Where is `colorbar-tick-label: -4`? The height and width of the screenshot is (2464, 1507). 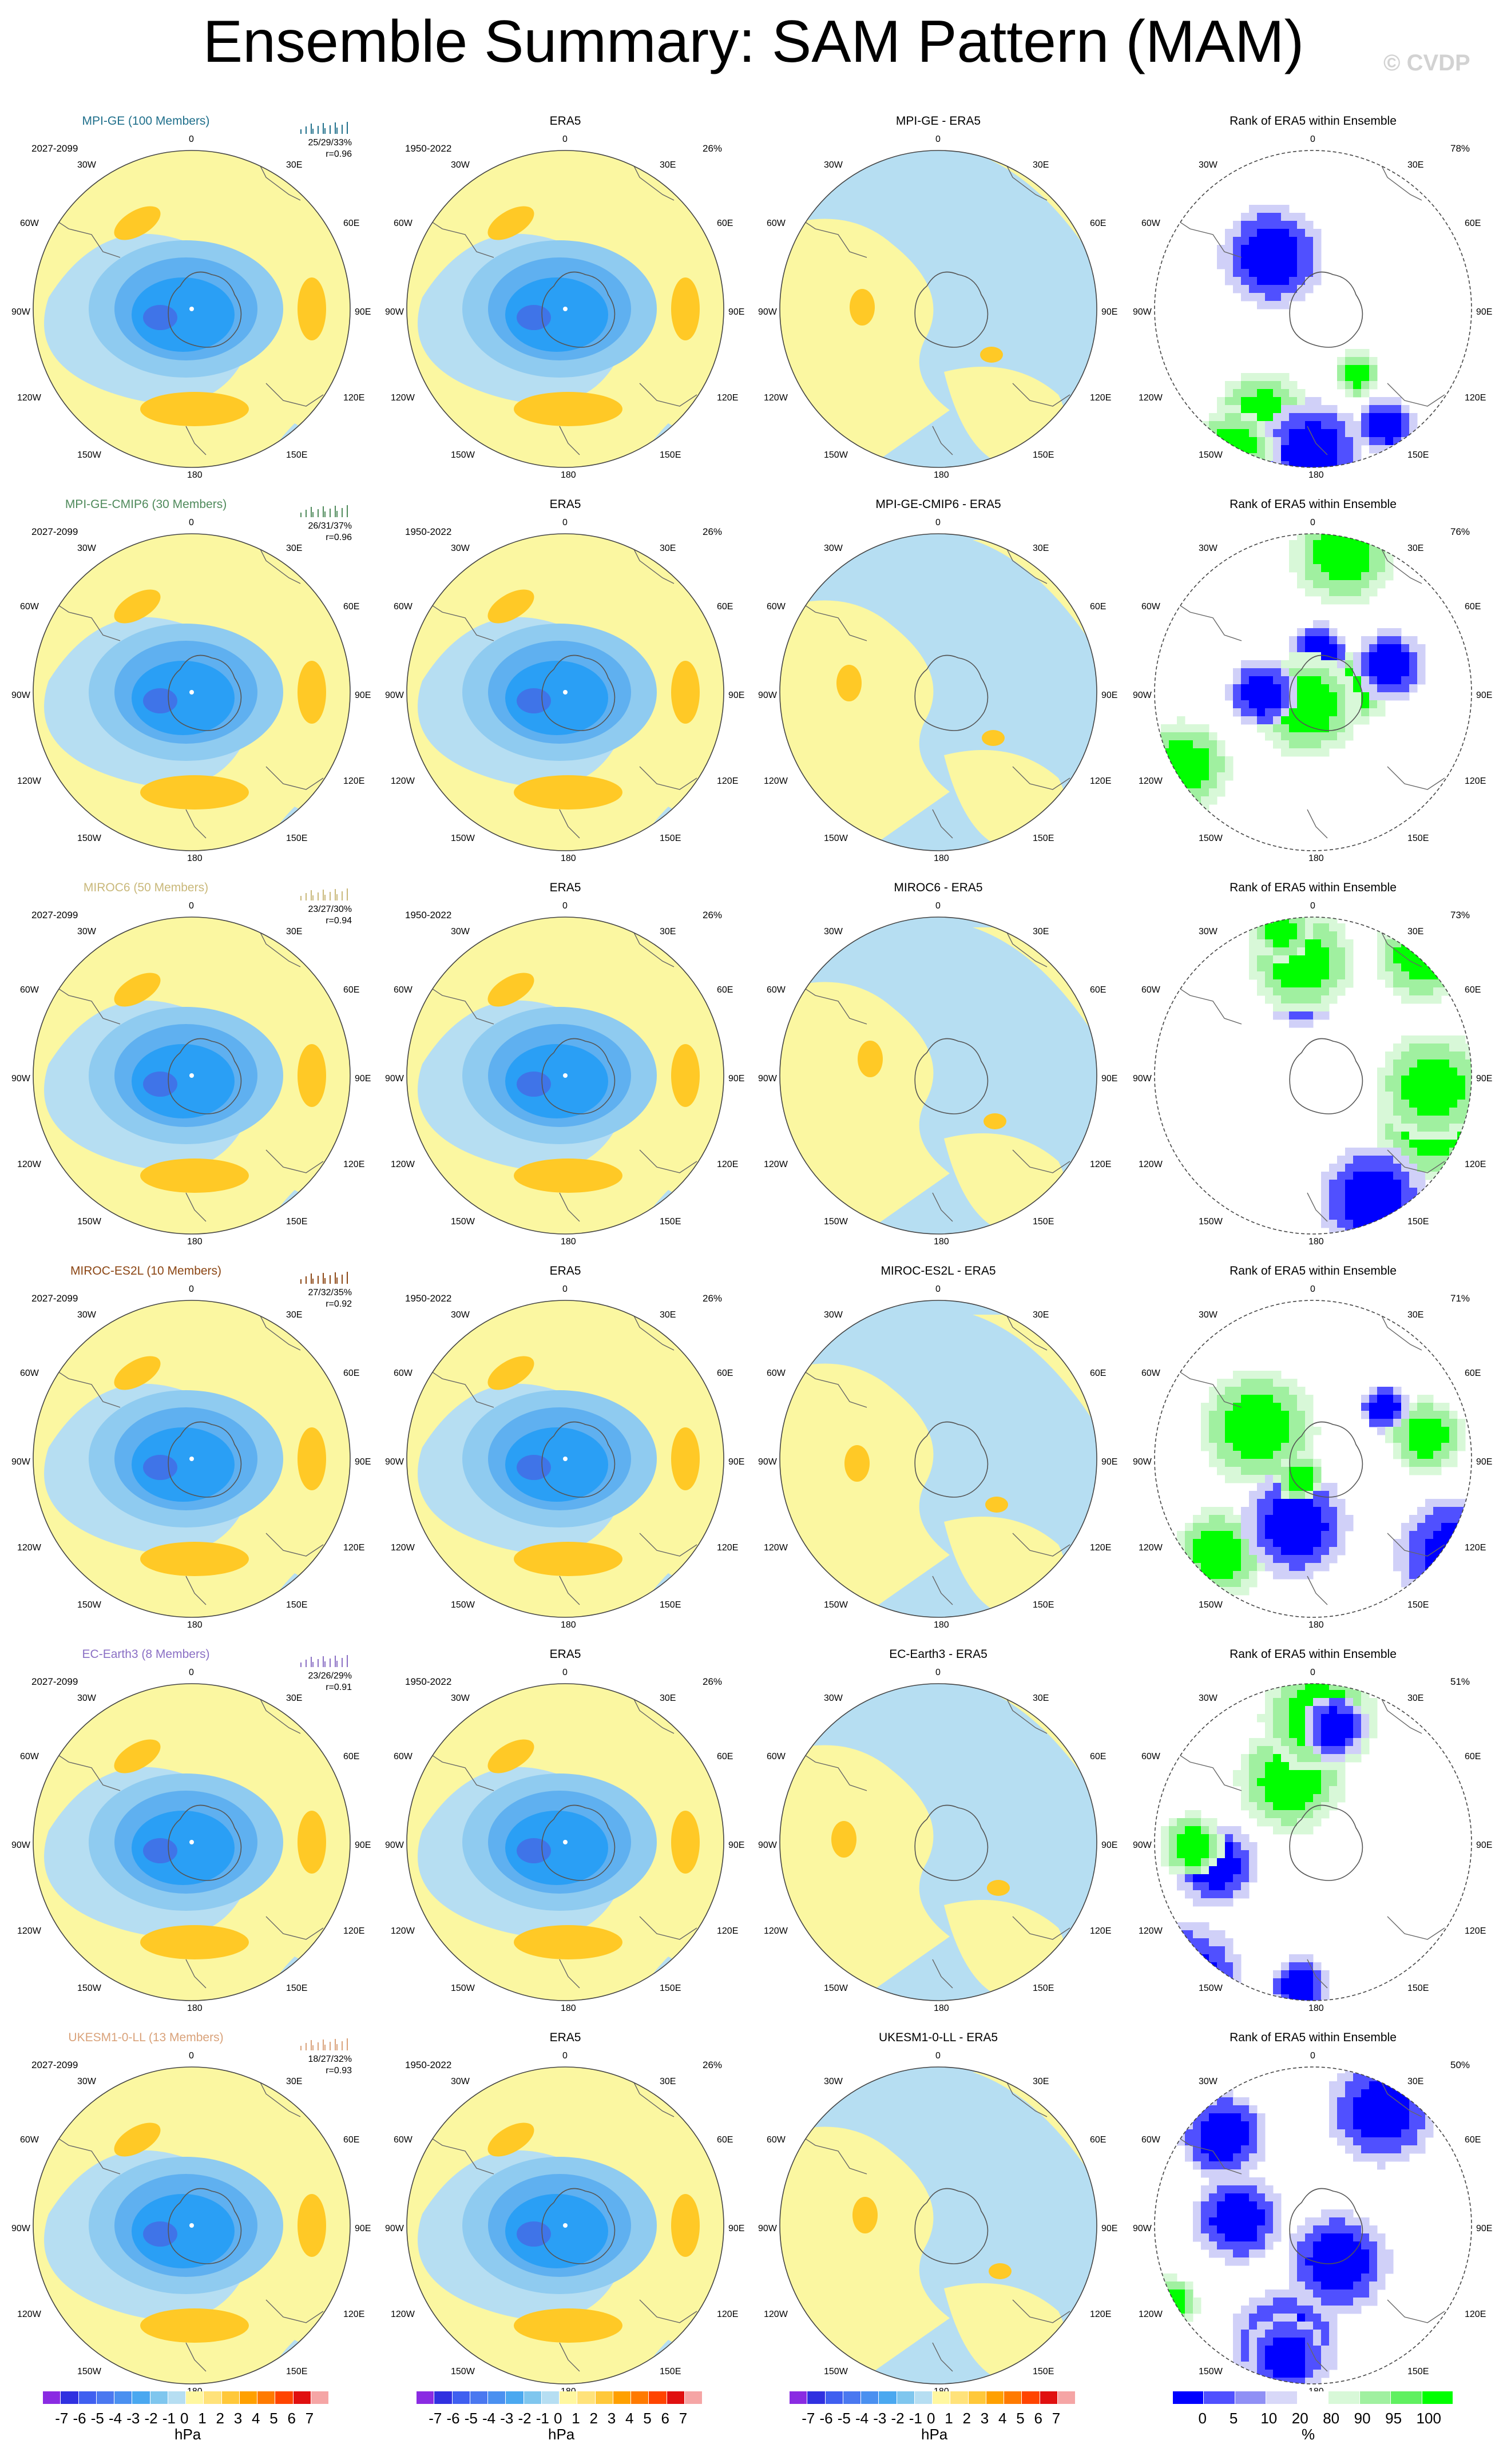
colorbar-tick-label: -4 is located at coordinates (115, 2418).